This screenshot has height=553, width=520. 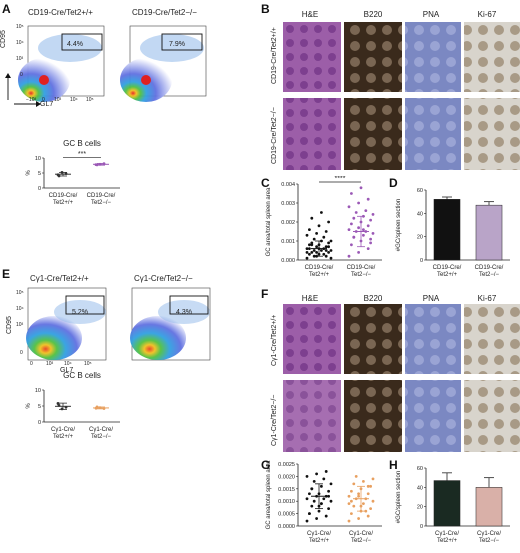 I want to click on b-col-header: B220, so click(x=373, y=14).